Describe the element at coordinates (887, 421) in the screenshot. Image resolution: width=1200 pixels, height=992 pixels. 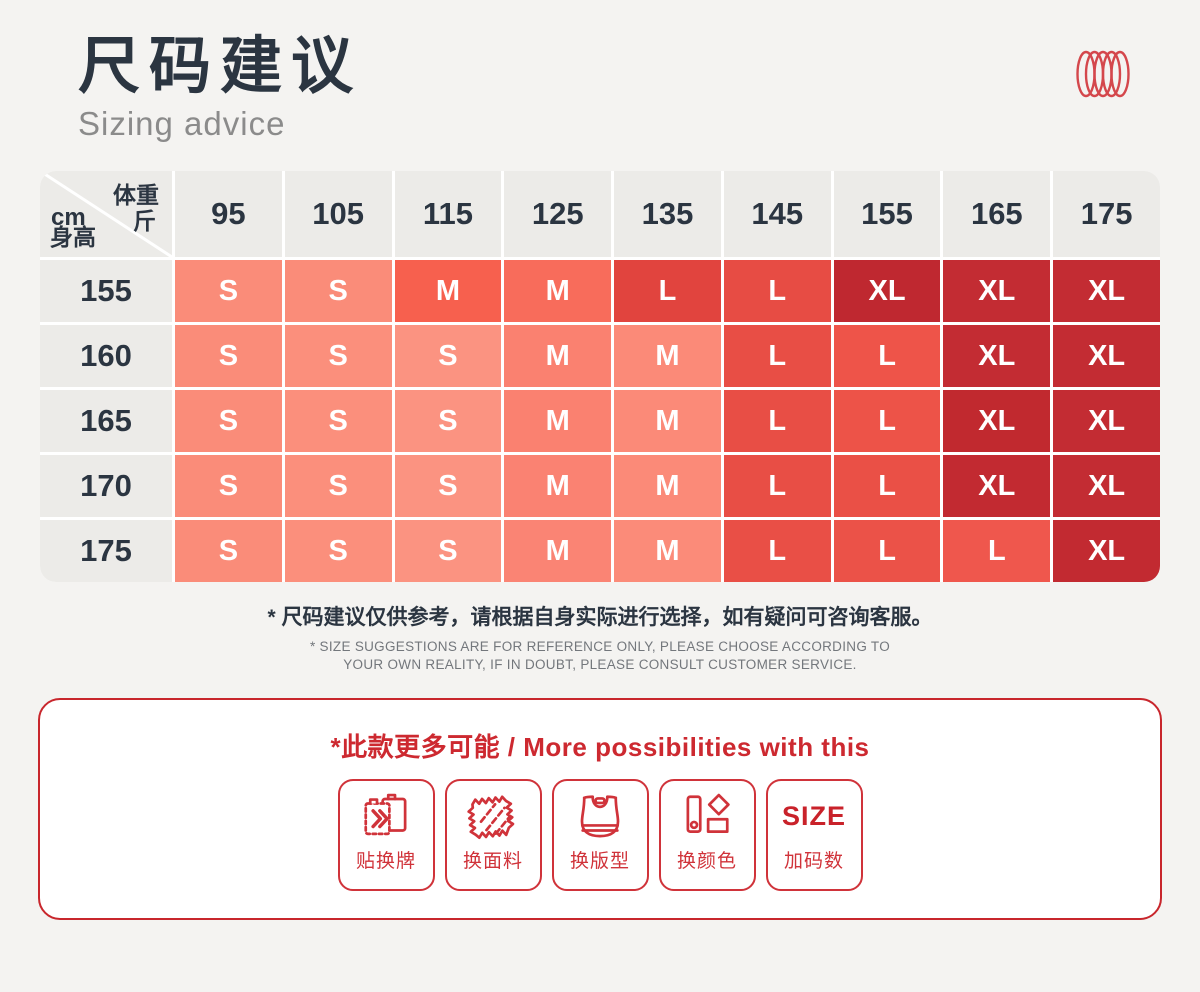
I see `size-cell-165-155: L` at that location.